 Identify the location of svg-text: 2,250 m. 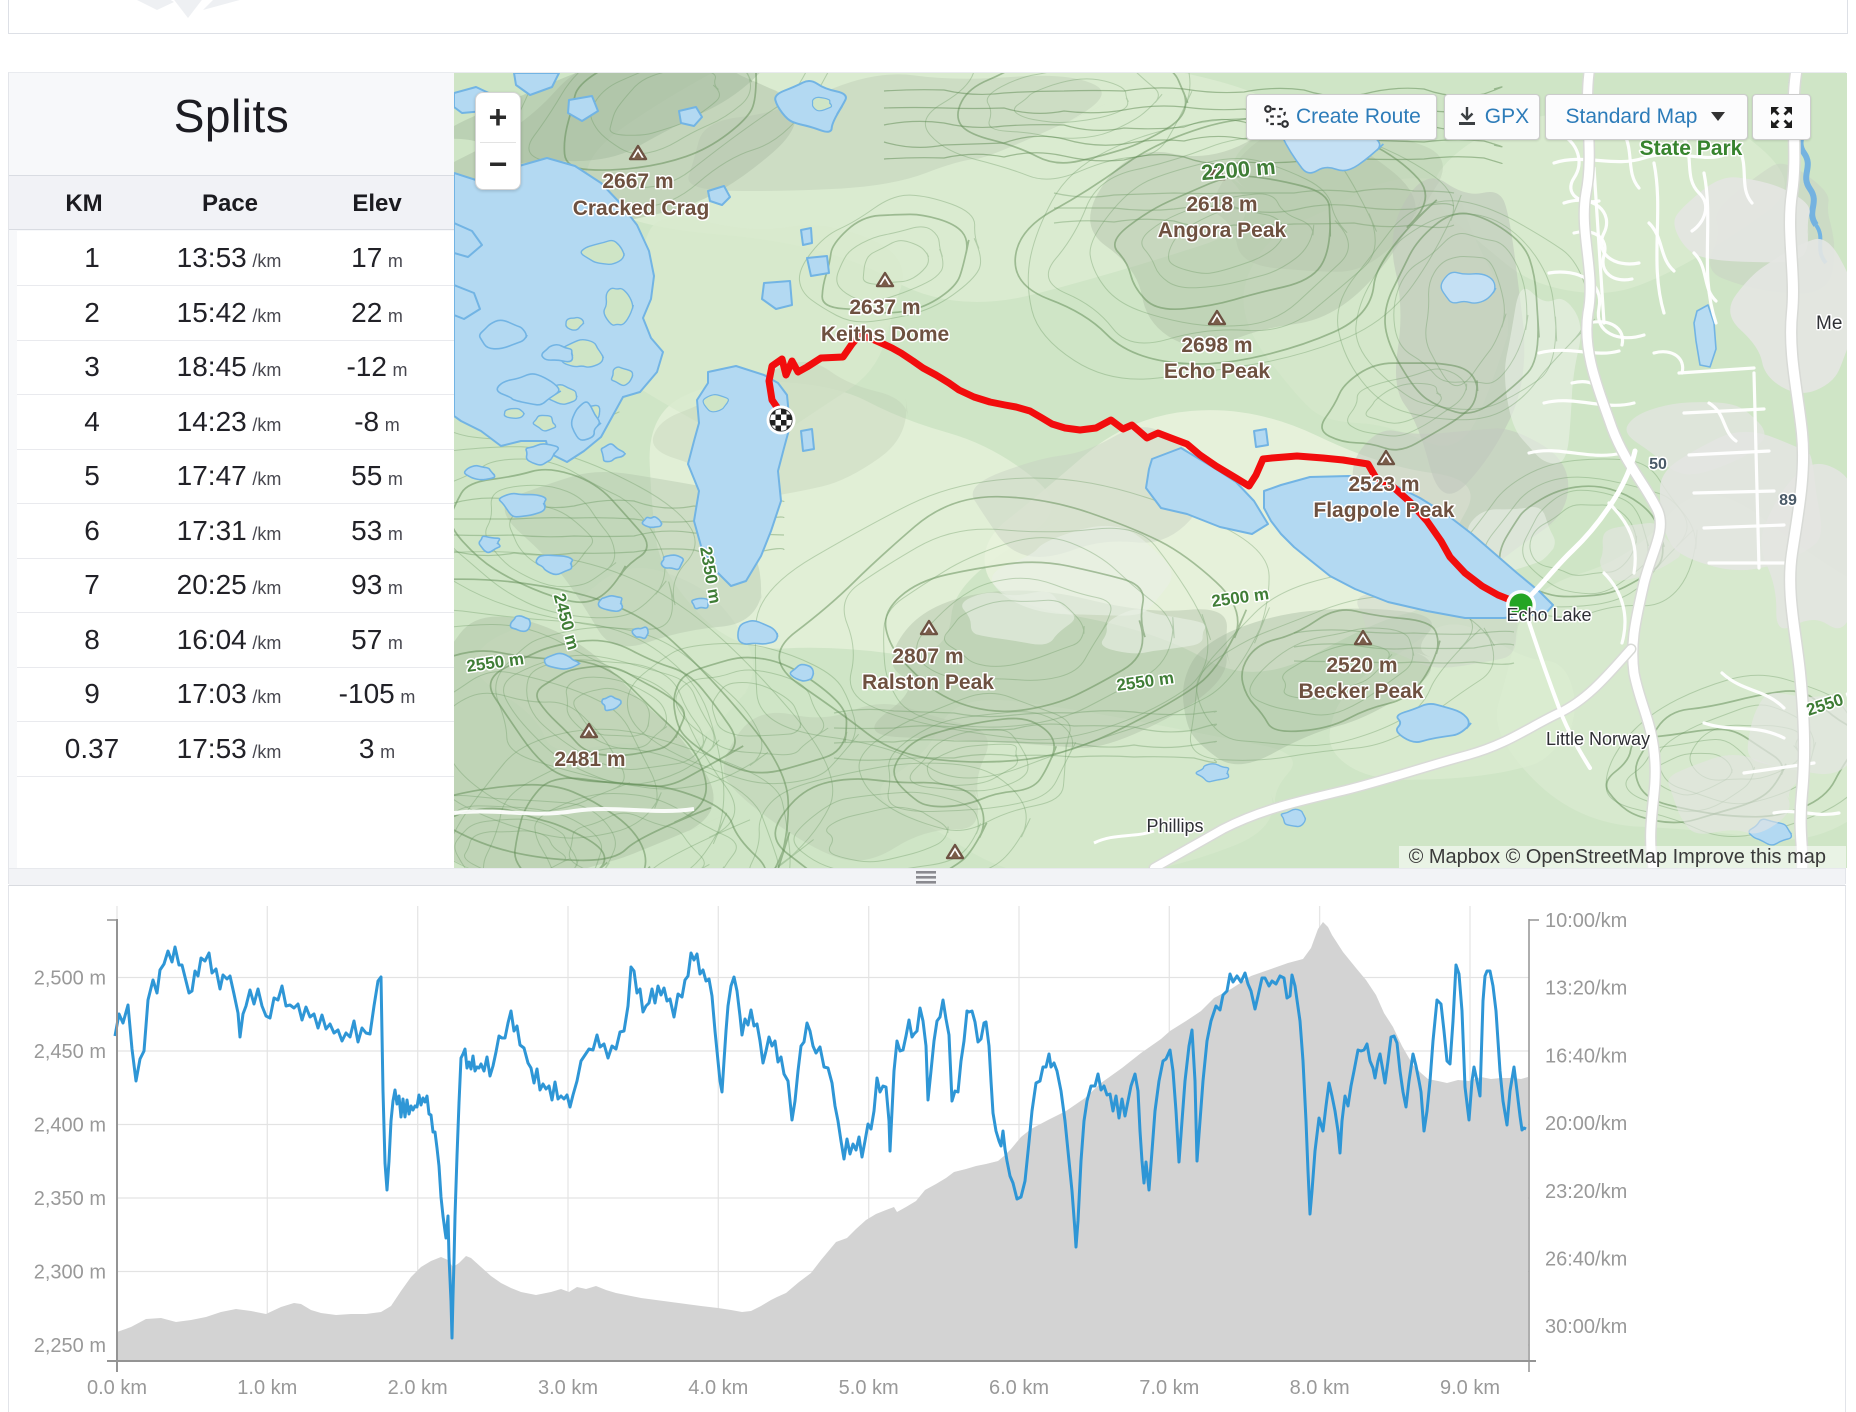
(70, 1346).